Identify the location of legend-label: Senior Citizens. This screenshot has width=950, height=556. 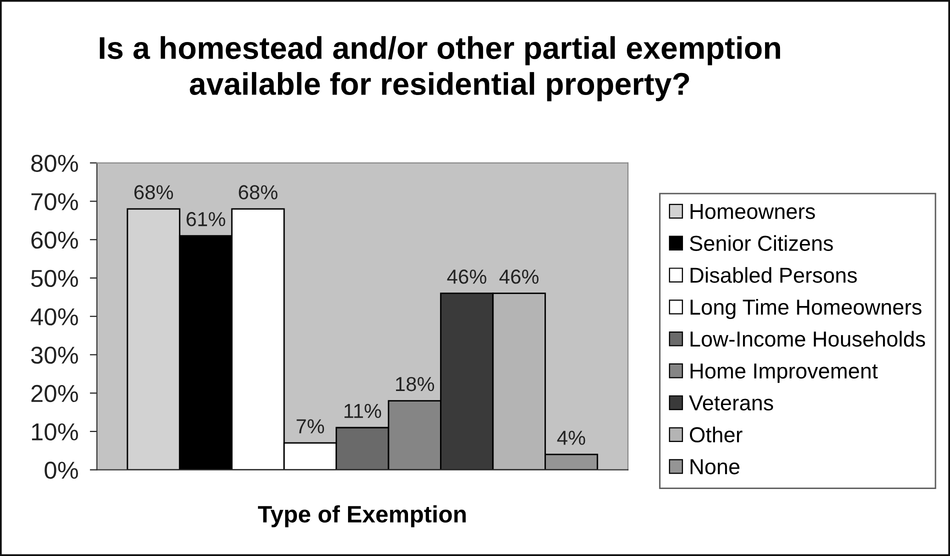
(761, 243).